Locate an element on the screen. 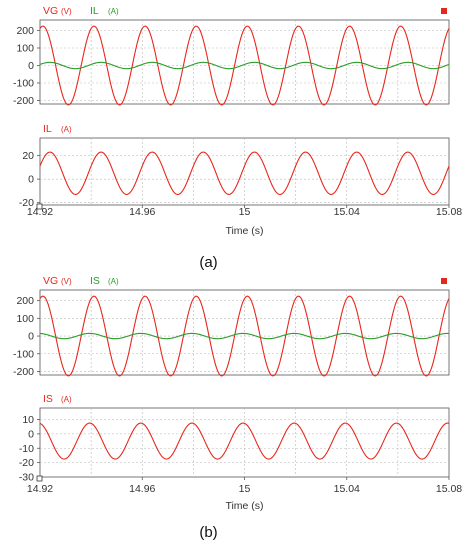  y-tick-label: -30 is located at coordinates (26, 478).